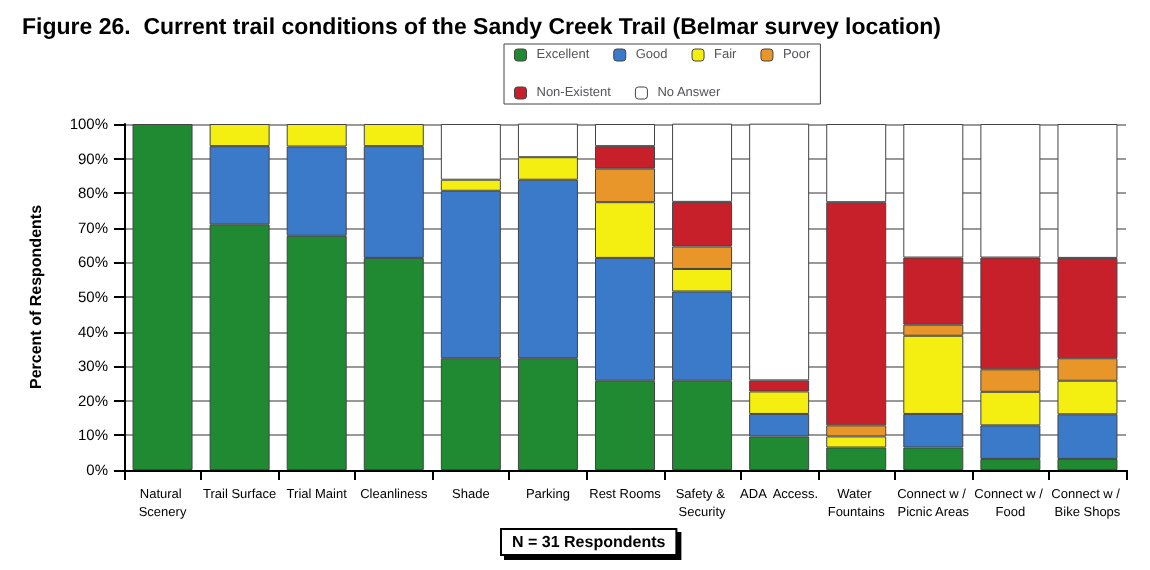 This screenshot has width=1150, height=570. Describe the element at coordinates (589, 542) in the screenshot. I see `text: N = 31 Respondents` at that location.